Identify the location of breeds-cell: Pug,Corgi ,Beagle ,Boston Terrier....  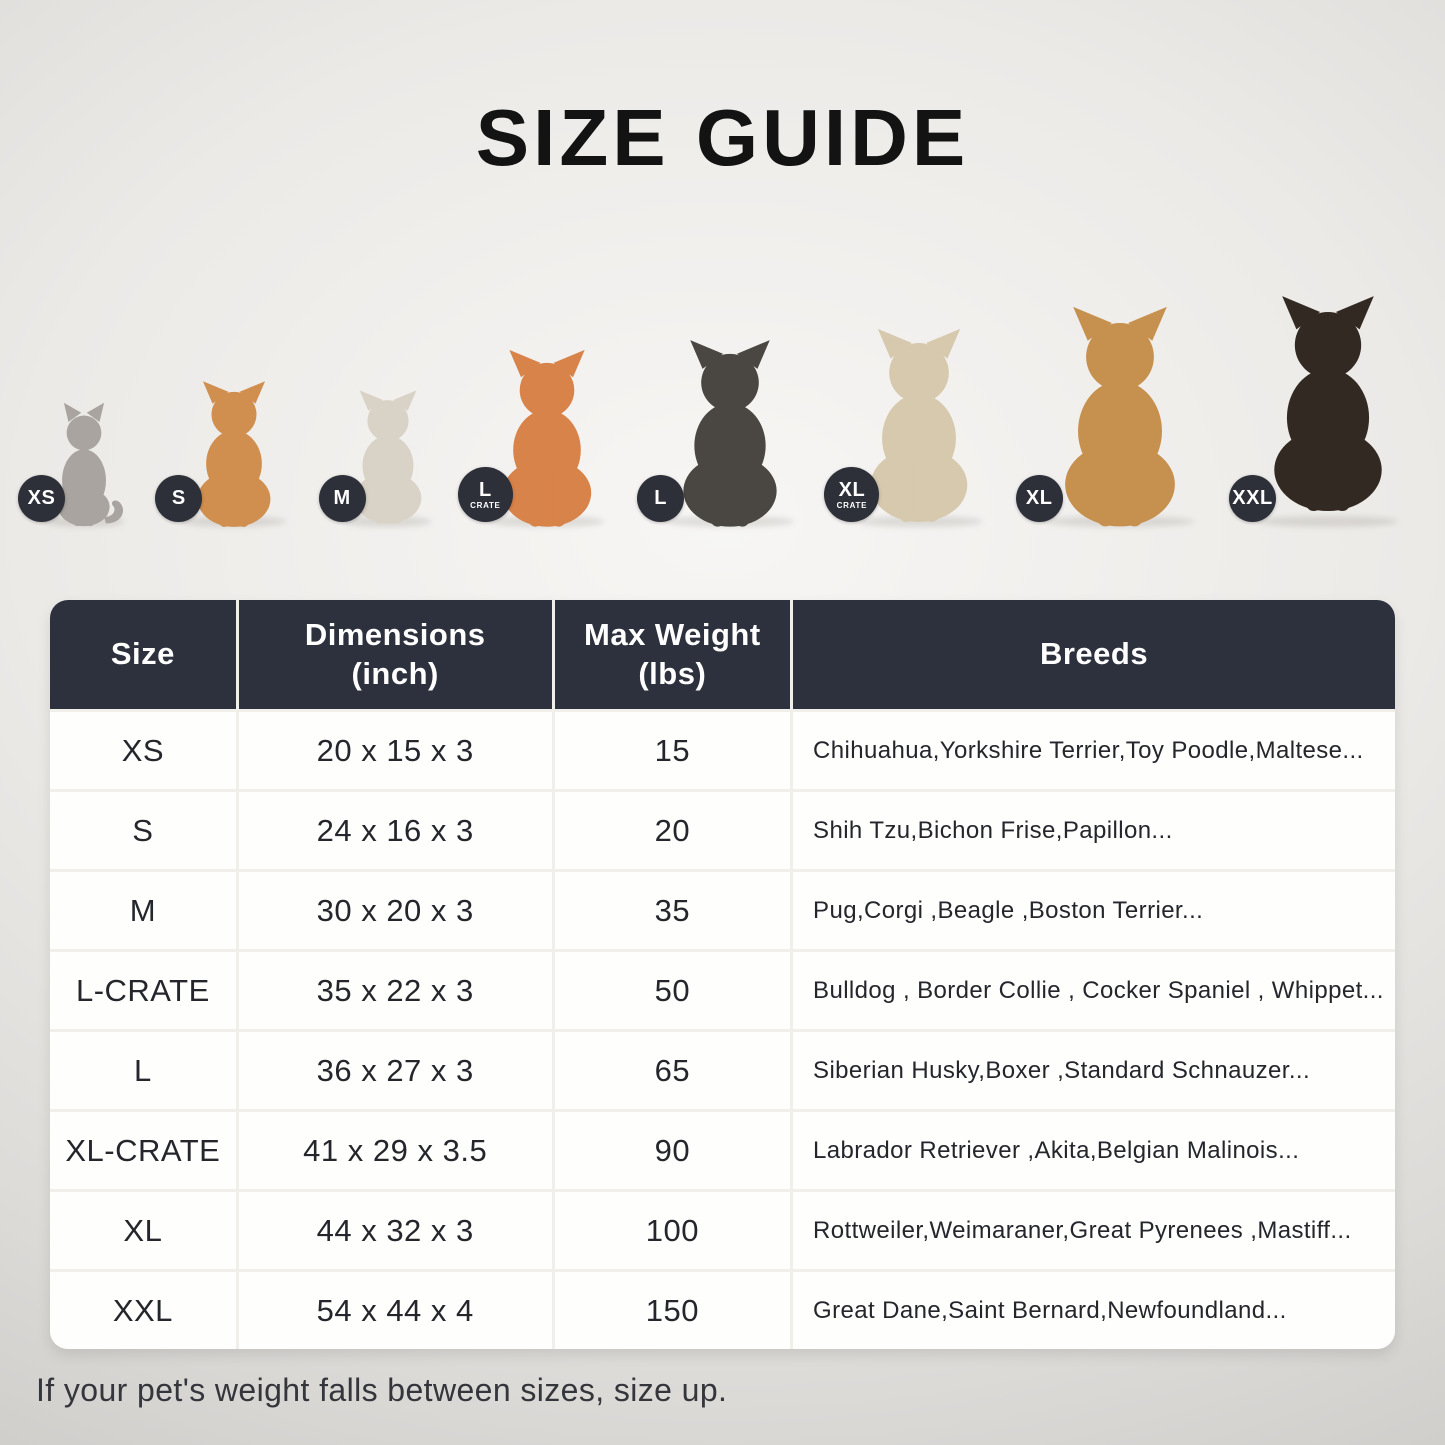
(1094, 910).